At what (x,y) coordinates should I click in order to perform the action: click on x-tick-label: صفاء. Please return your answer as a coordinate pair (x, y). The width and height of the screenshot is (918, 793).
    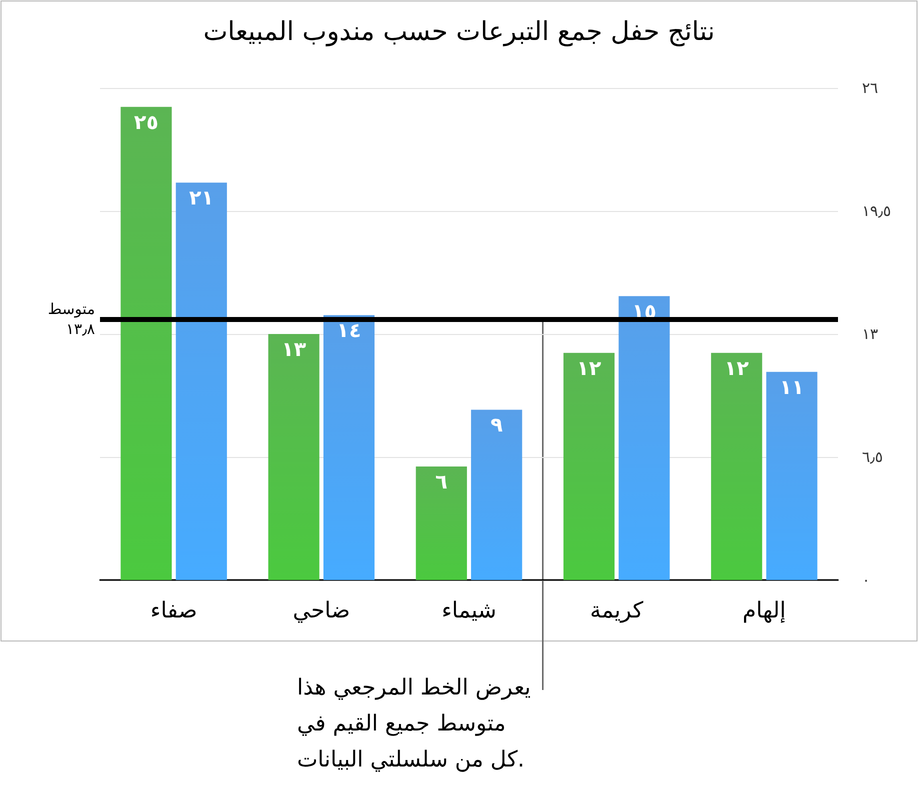
    Looking at the image, I should click on (174, 611).